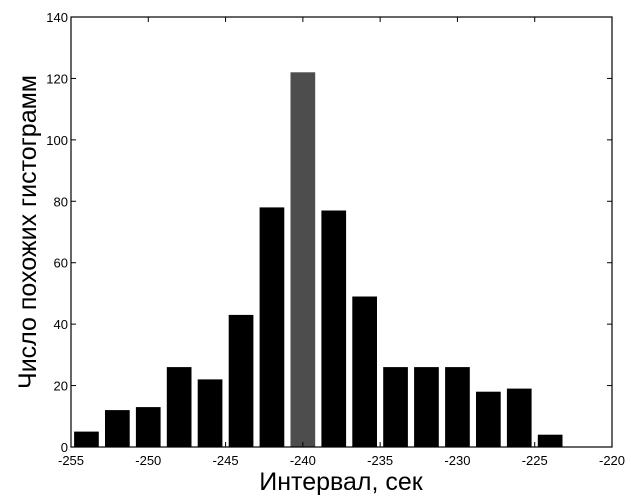 This screenshot has width=631, height=497. I want to click on x-tick-label: -230, so click(457, 460).